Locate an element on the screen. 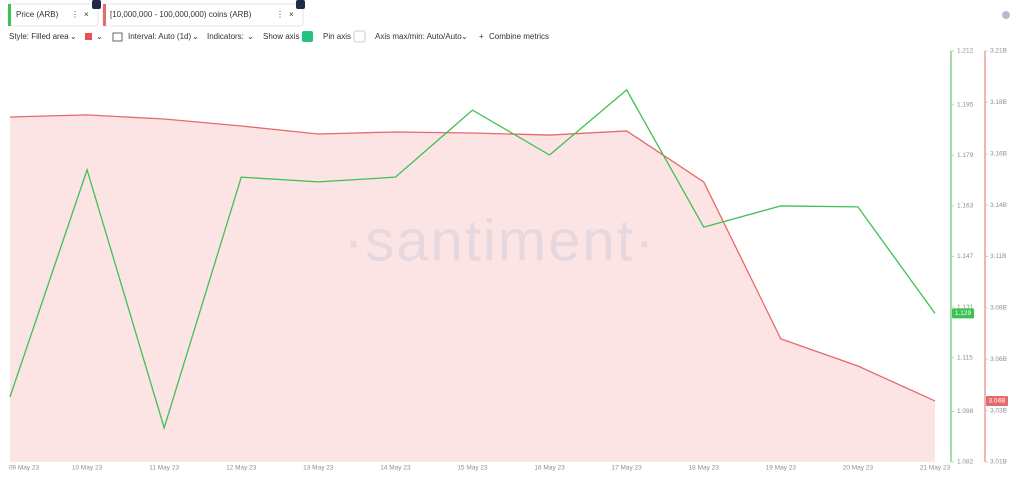 This screenshot has width=1024, height=481. interval-select: Interval: Auto (1d) is located at coordinates (159, 36).